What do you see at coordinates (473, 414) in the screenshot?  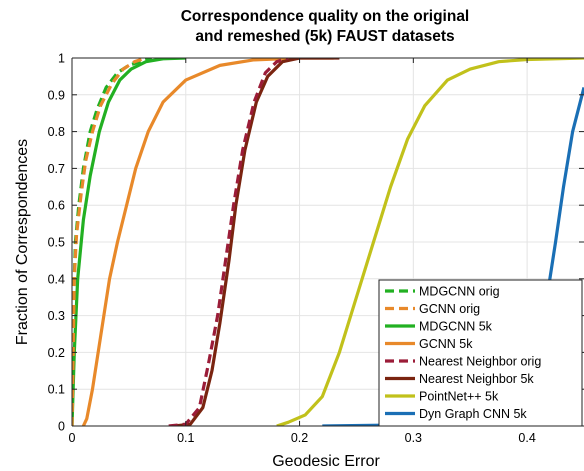 I see `legend-label: Dyn Graph CNN 5k` at bounding box center [473, 414].